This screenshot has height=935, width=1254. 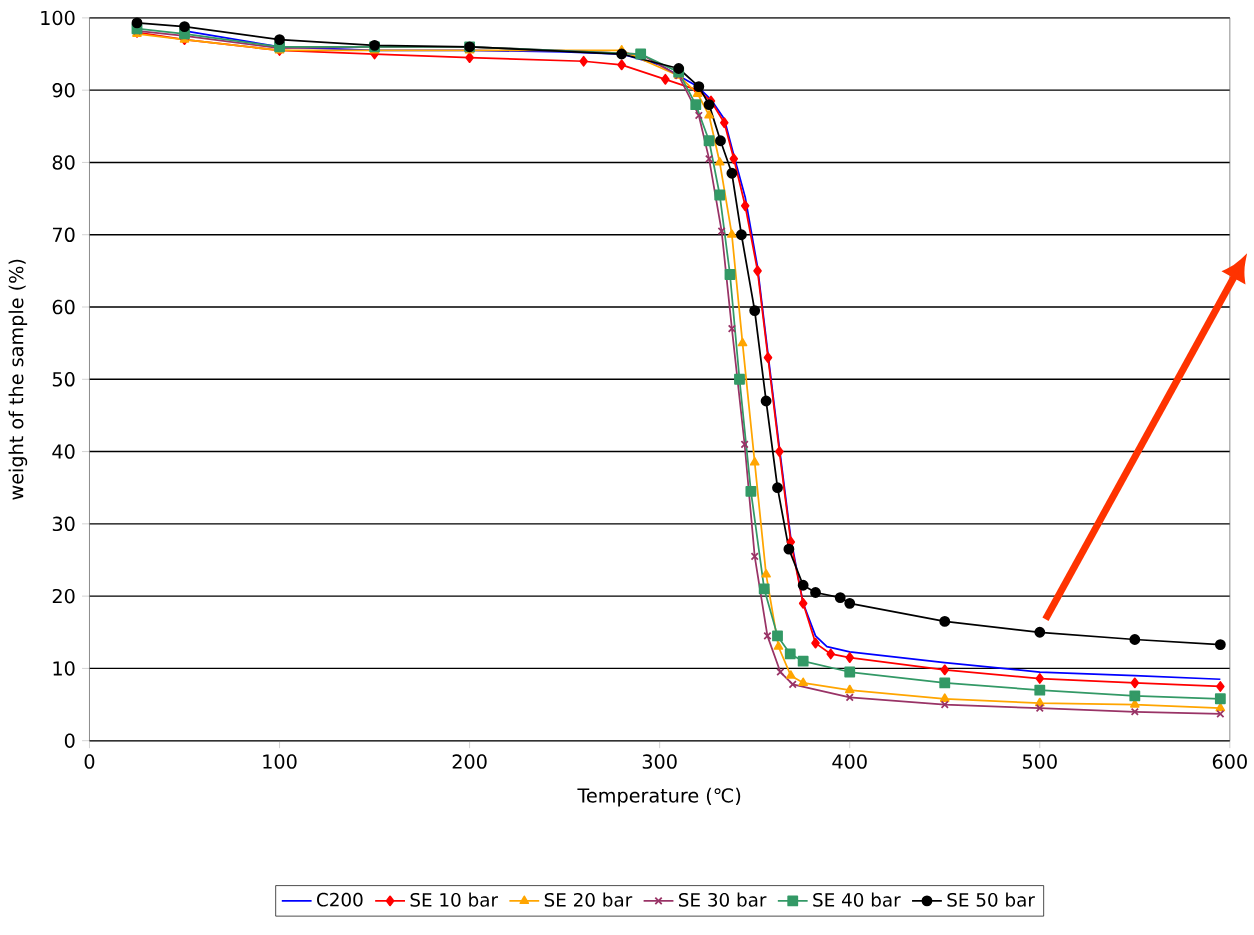 I want to click on x-axis-title: Temperature (℃), so click(x=659, y=797).